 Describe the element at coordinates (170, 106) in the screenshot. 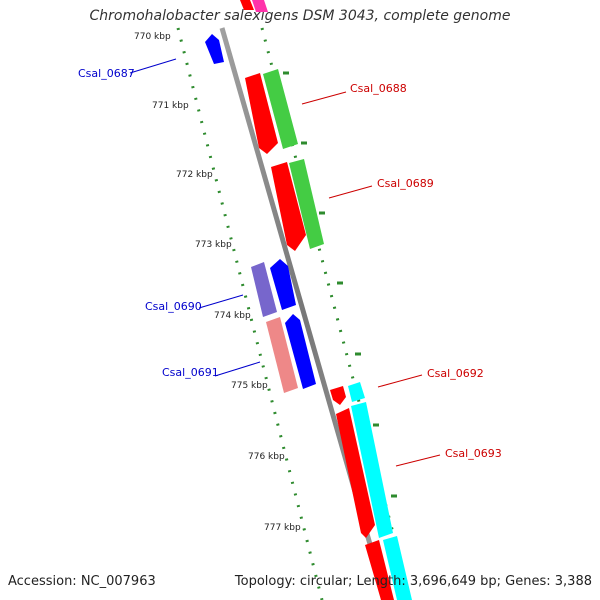

I see `scale-tick-label: 771 kbp` at that location.